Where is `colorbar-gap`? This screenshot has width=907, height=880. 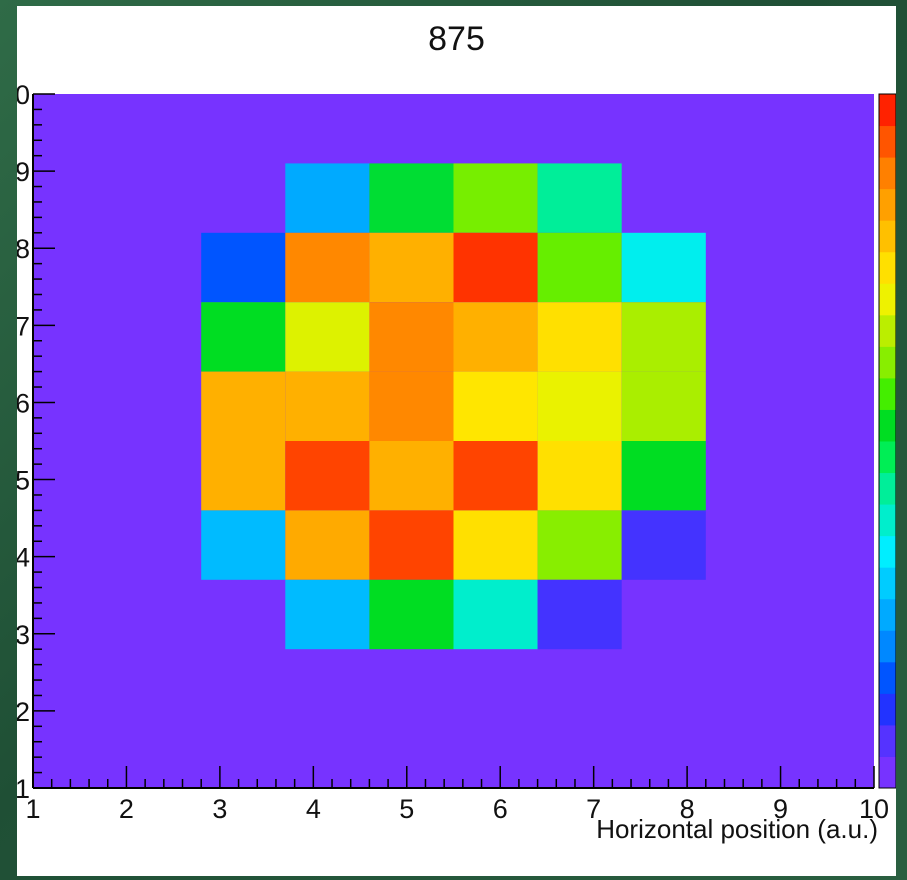
colorbar-gap is located at coordinates (877, 441).